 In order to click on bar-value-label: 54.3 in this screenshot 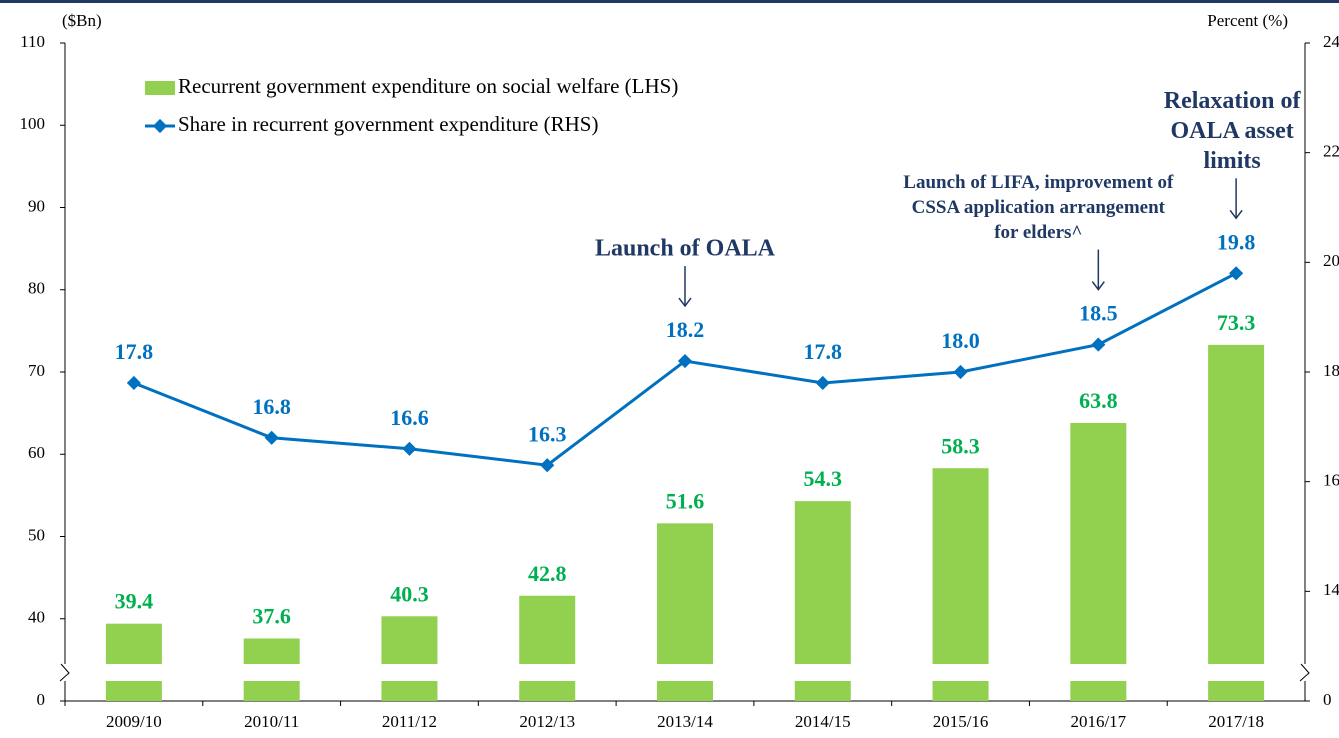, I will do `click(823, 478)`.